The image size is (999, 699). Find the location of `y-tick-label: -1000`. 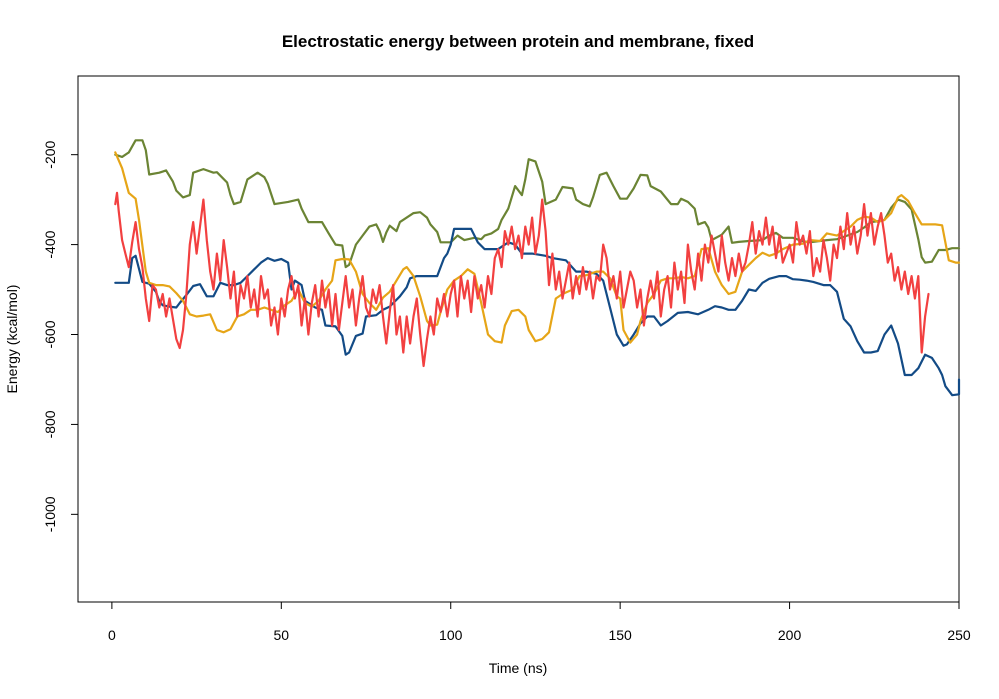

y-tick-label: -1000 is located at coordinates (50, 514).